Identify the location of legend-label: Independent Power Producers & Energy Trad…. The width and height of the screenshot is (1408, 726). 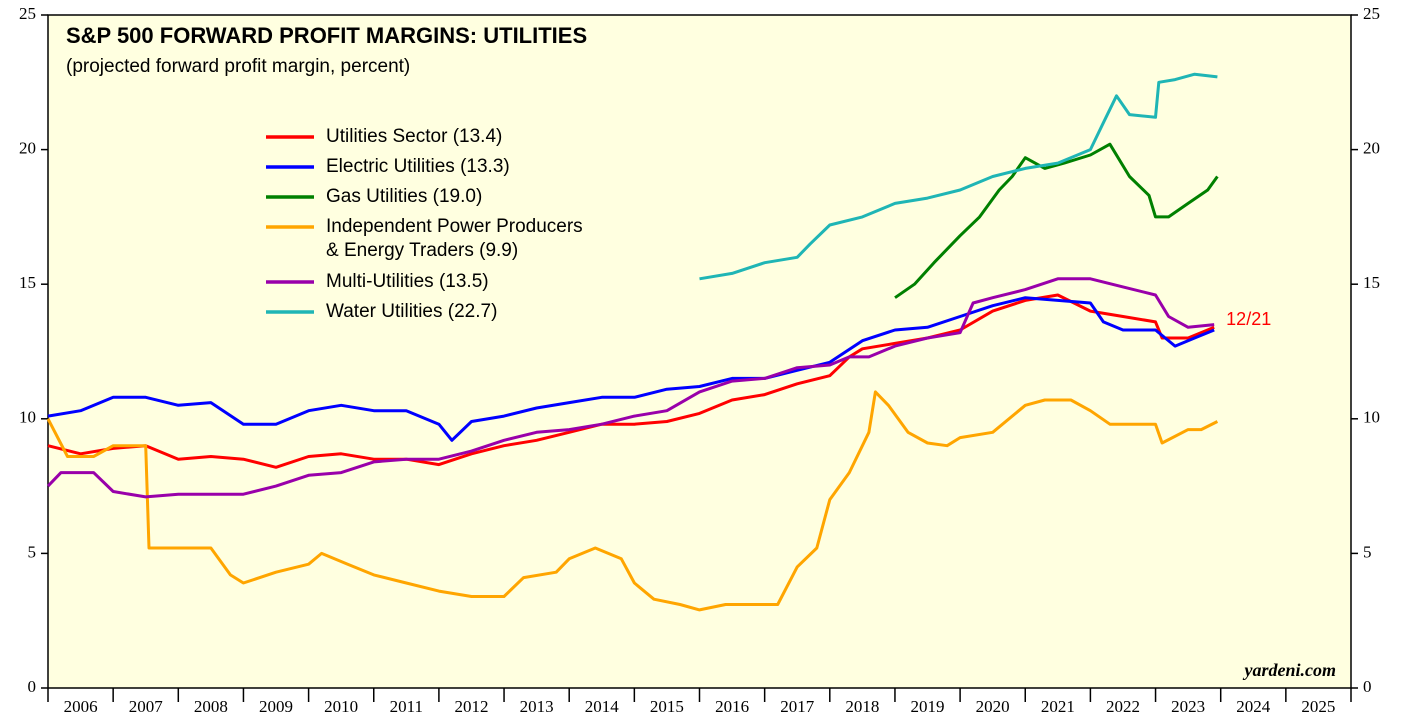
(454, 238).